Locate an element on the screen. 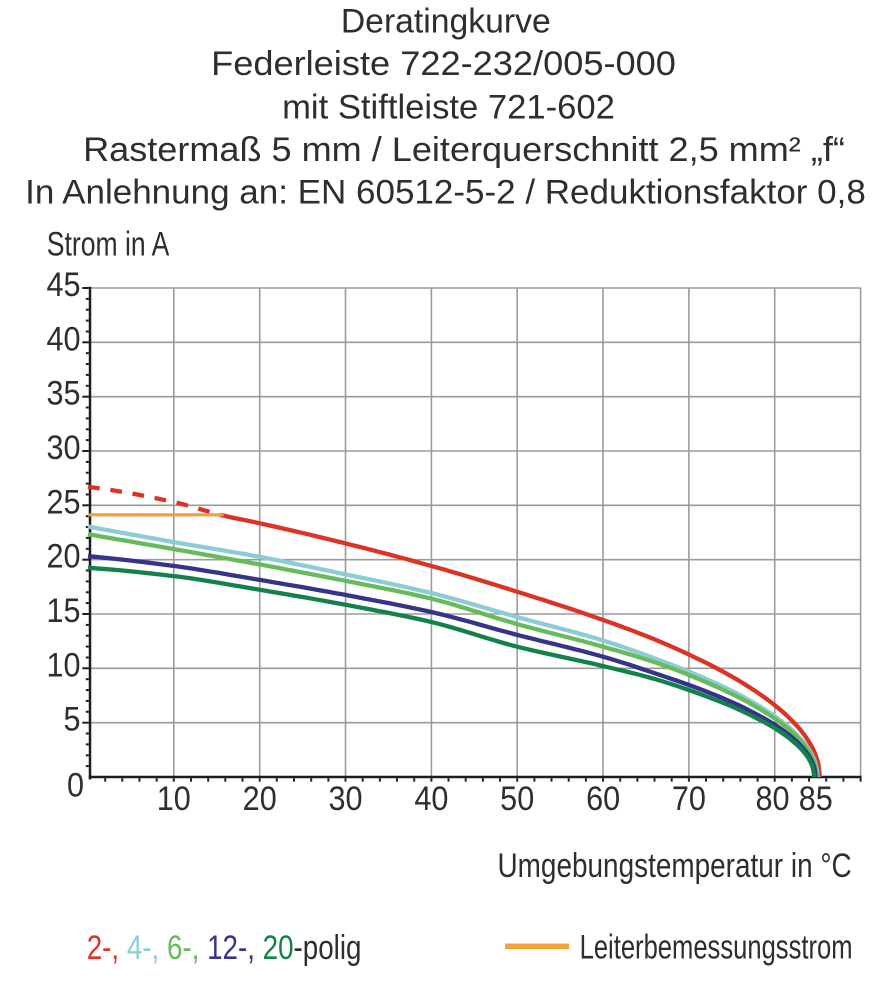 The width and height of the screenshot is (891, 1005). svg-text: 2-, 4-, 6-, 12-, 20-polig is located at coordinates (224, 947).